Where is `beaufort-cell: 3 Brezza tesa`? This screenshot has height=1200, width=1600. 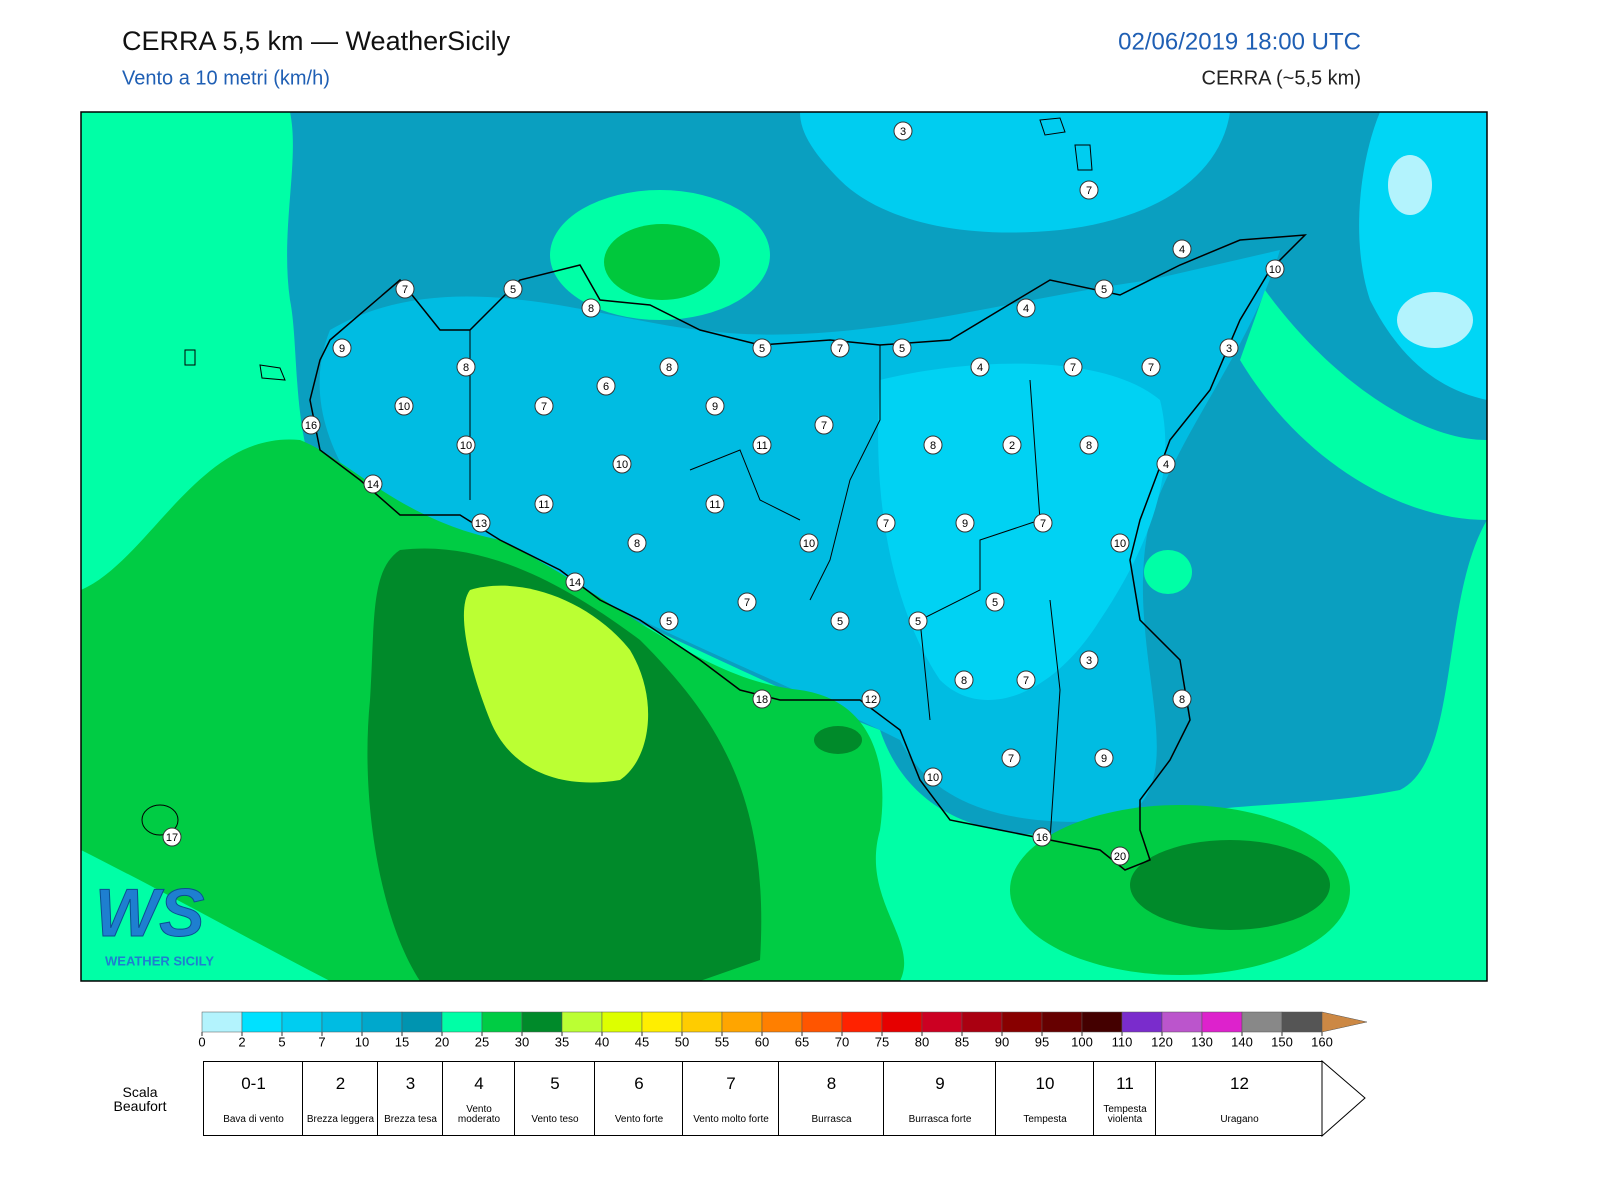 beaufort-cell: 3 Brezza tesa is located at coordinates (410, 1098).